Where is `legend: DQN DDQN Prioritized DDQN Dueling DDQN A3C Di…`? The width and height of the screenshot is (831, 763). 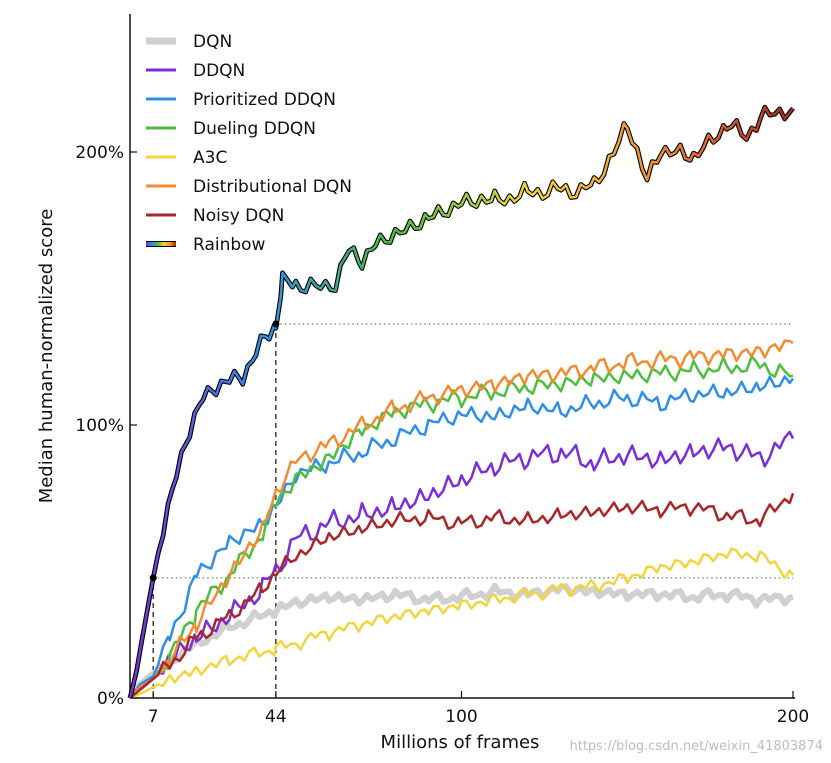 legend: DQN DDQN Prioritized DDQN Dueling DDQN A3C Di… is located at coordinates (249, 143).